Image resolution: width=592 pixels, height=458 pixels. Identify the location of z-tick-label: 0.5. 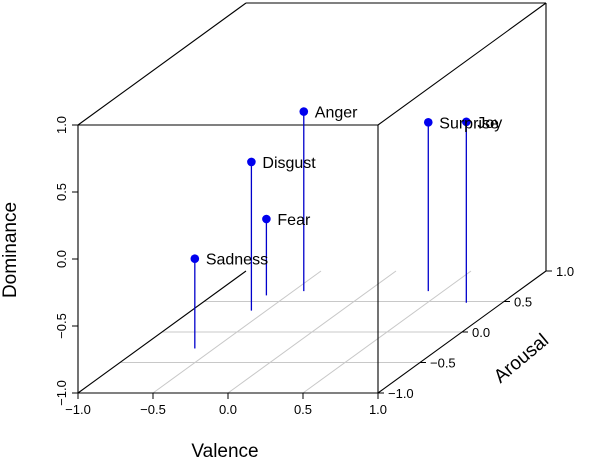
(61, 192).